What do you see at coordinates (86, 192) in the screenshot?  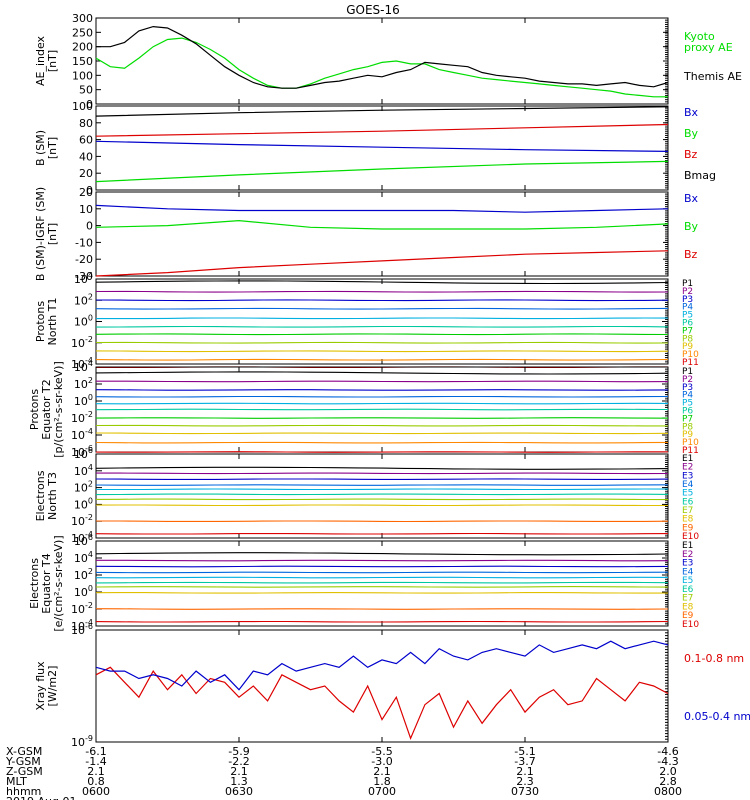 I see `y-tick-label: 20` at bounding box center [86, 192].